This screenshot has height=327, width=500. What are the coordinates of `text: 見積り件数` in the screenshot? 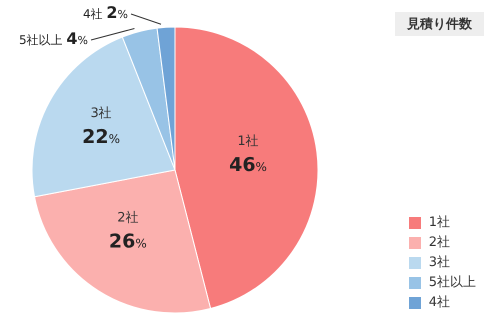 It's located at (439, 24).